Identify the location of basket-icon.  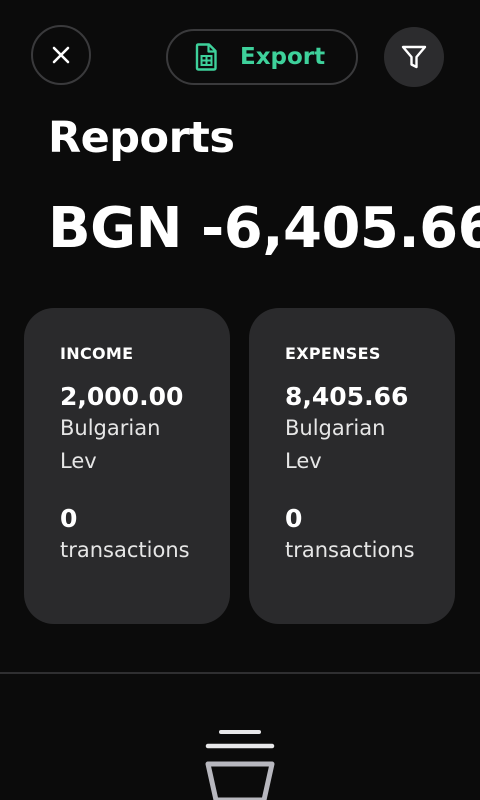
(240, 765).